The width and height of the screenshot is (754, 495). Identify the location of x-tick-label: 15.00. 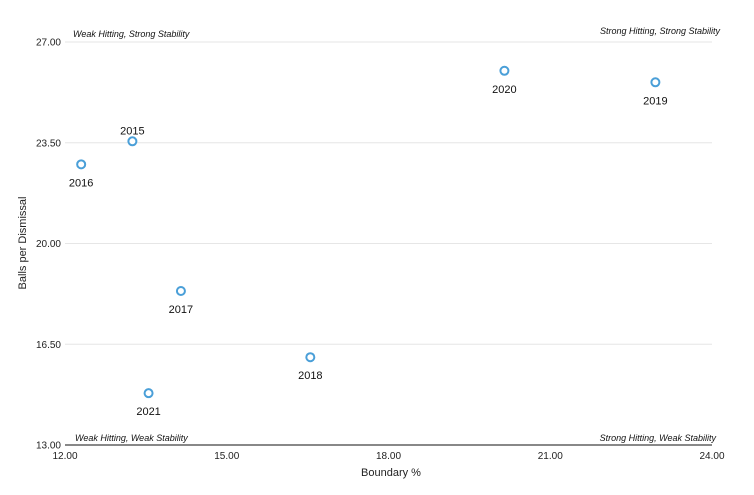
(226, 456).